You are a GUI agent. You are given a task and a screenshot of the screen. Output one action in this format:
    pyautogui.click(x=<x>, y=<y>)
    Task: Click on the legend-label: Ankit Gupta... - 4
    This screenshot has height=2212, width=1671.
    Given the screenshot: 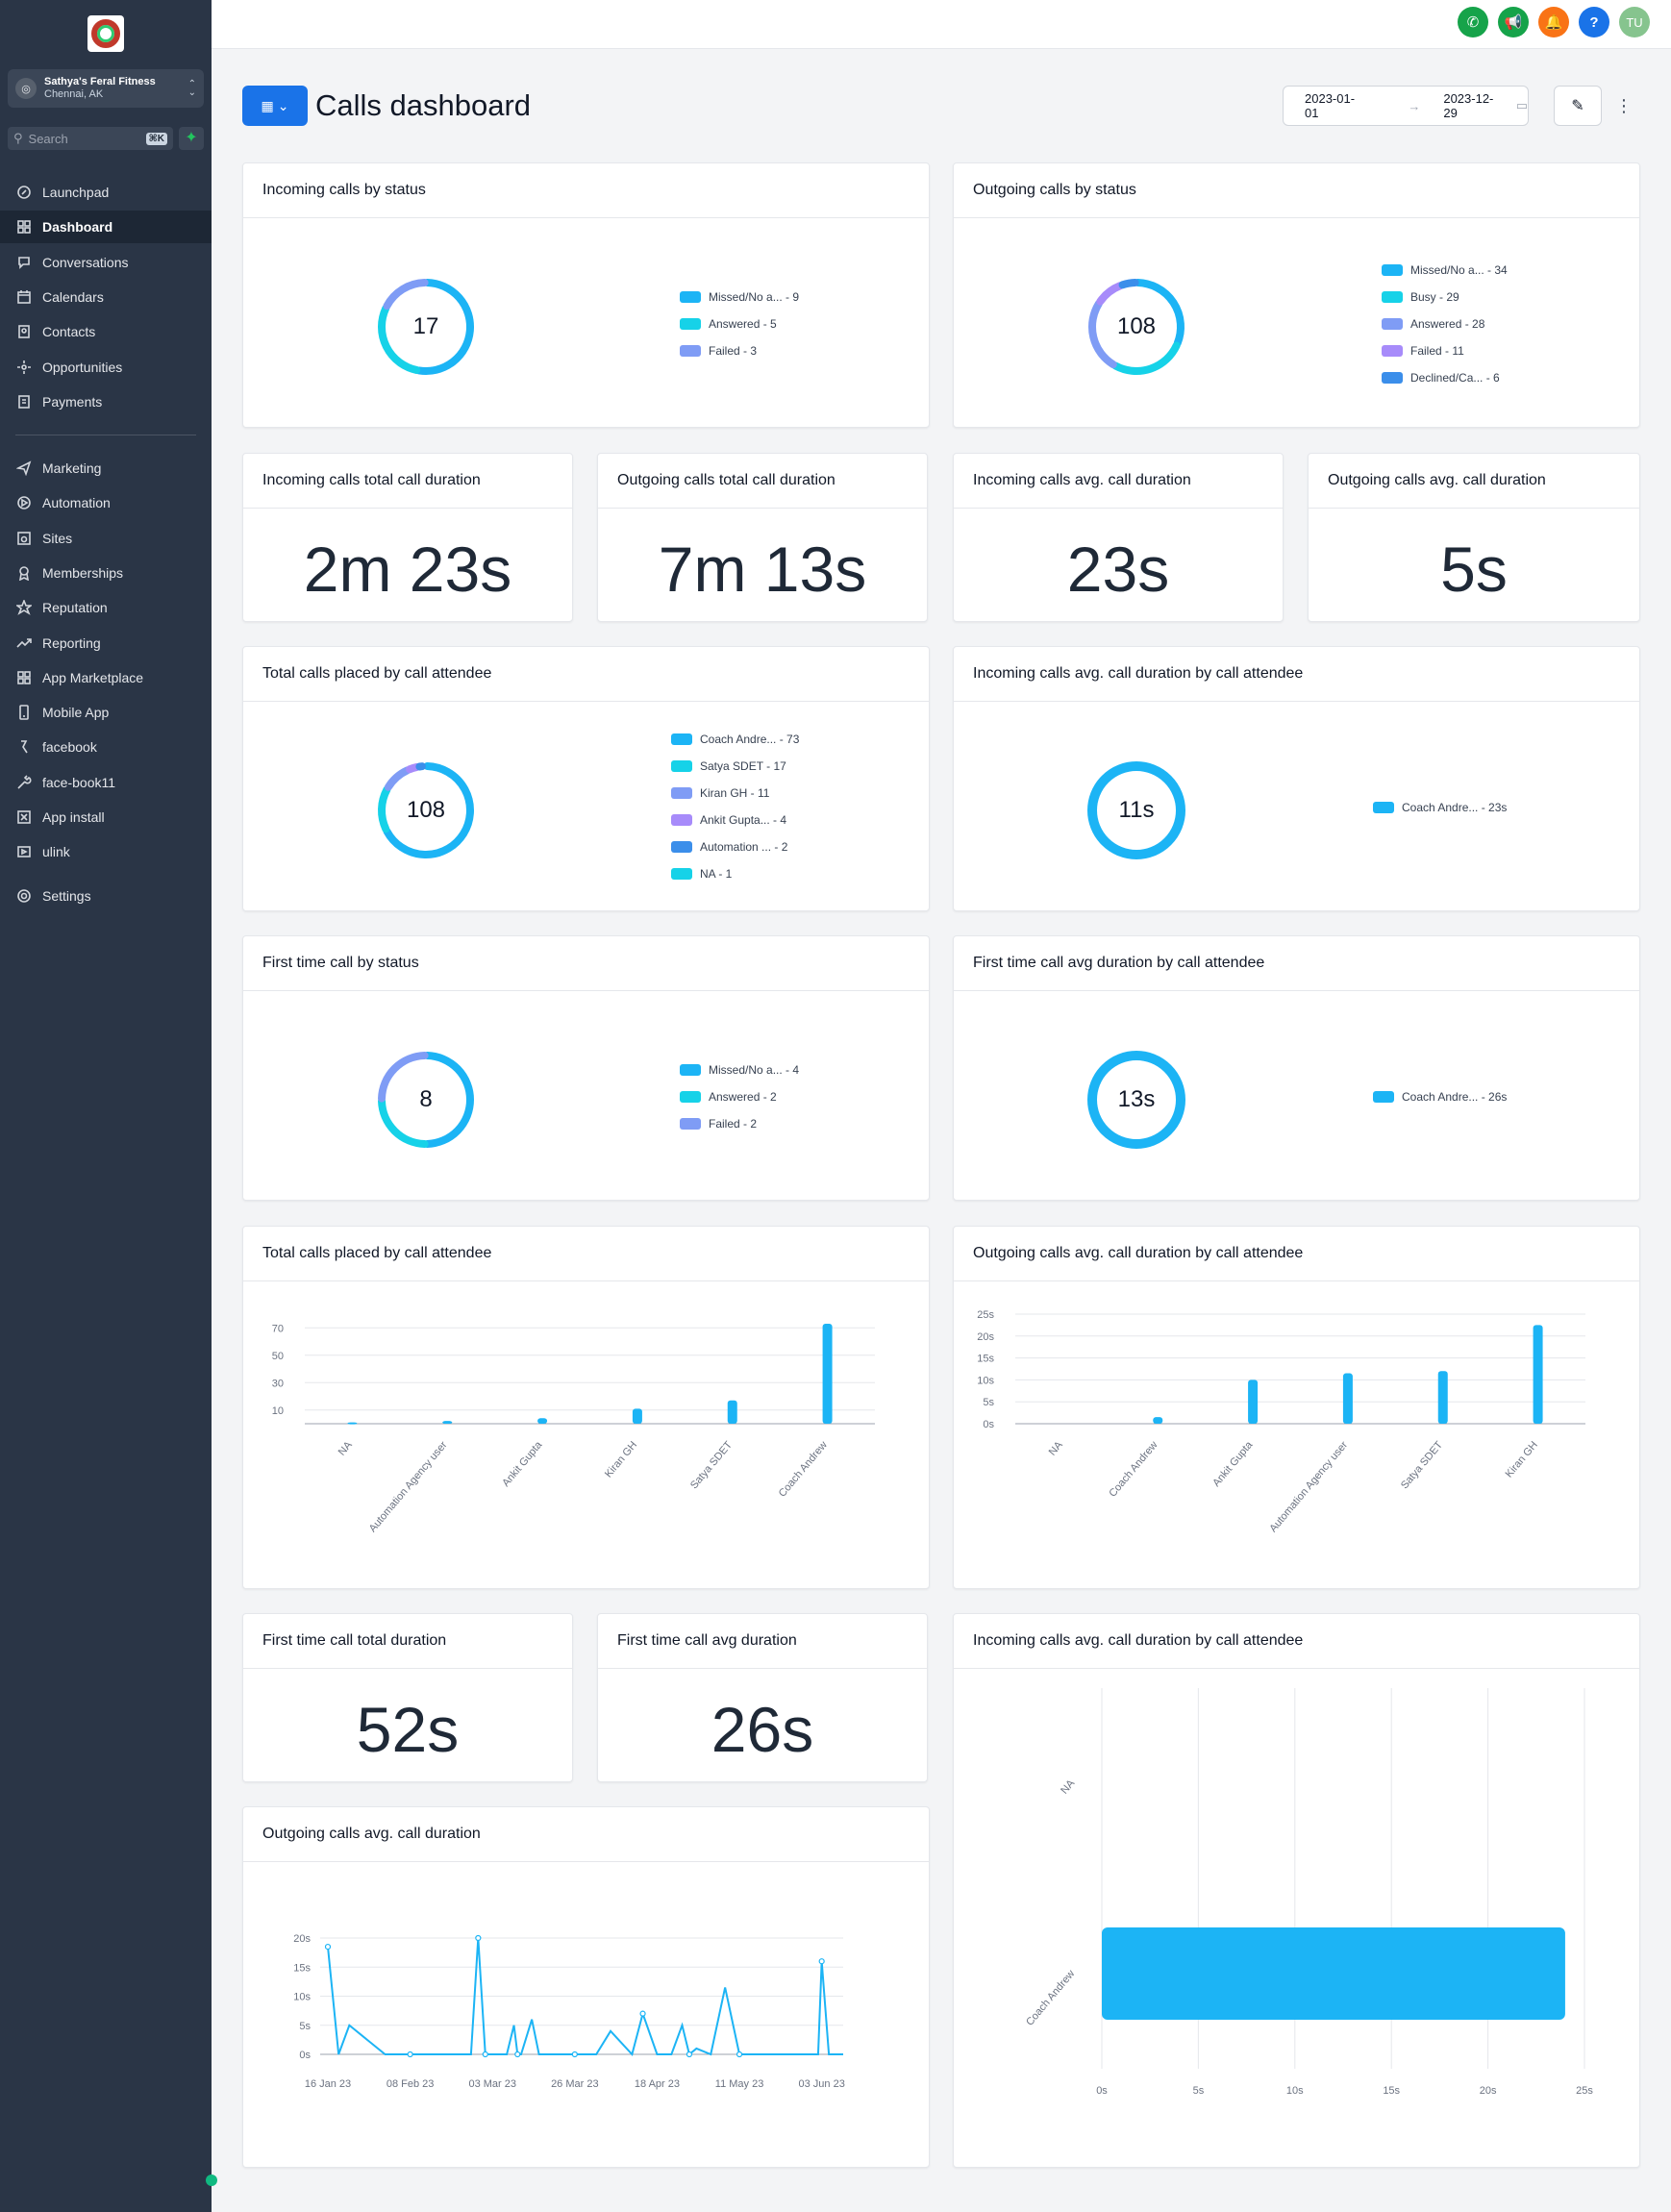 What is the action you would take?
    pyautogui.click(x=743, y=820)
    